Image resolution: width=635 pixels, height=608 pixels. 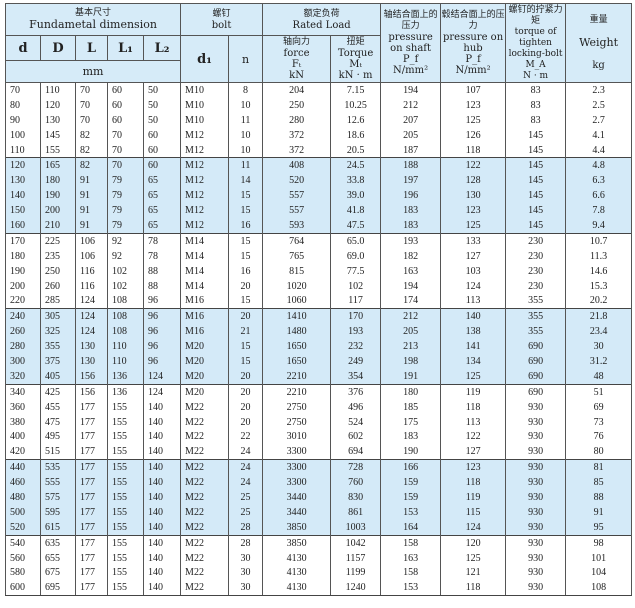 What do you see at coordinates (125, 271) in the screenshot?
I see `table-cell: 102` at bounding box center [125, 271].